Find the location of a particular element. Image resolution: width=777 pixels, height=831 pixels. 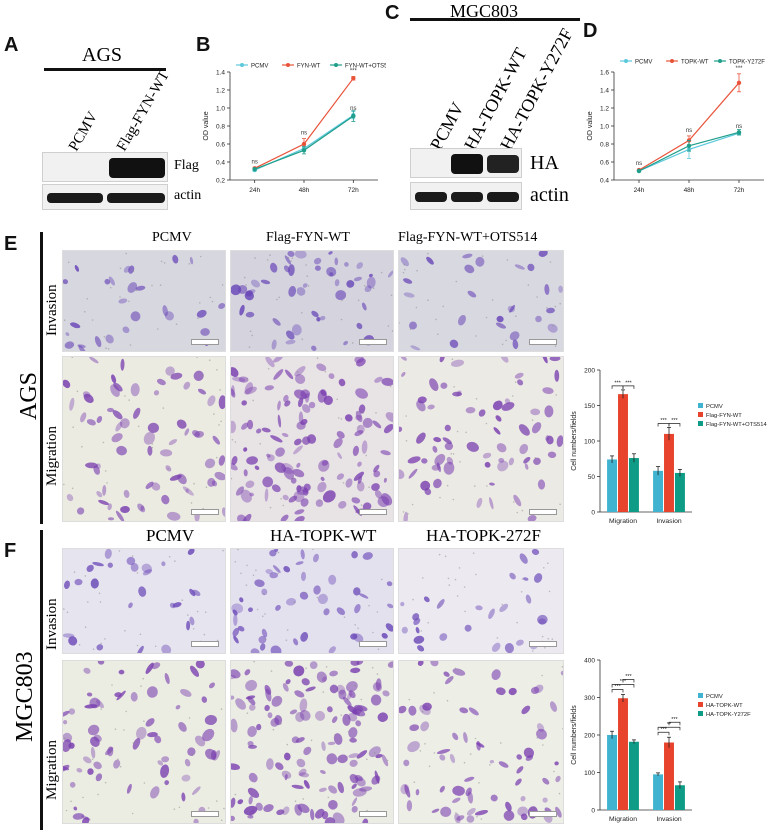

panel-a-lane-label: PCMV is located at coordinates (84, 131).